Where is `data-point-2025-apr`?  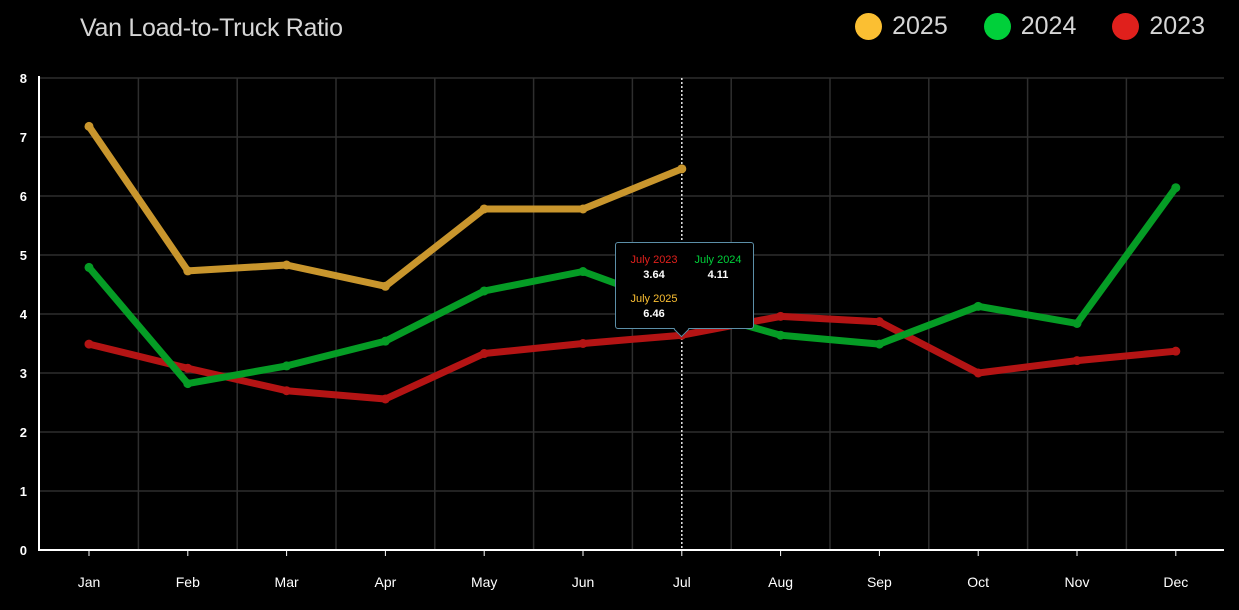
data-point-2025-apr is located at coordinates (385, 286).